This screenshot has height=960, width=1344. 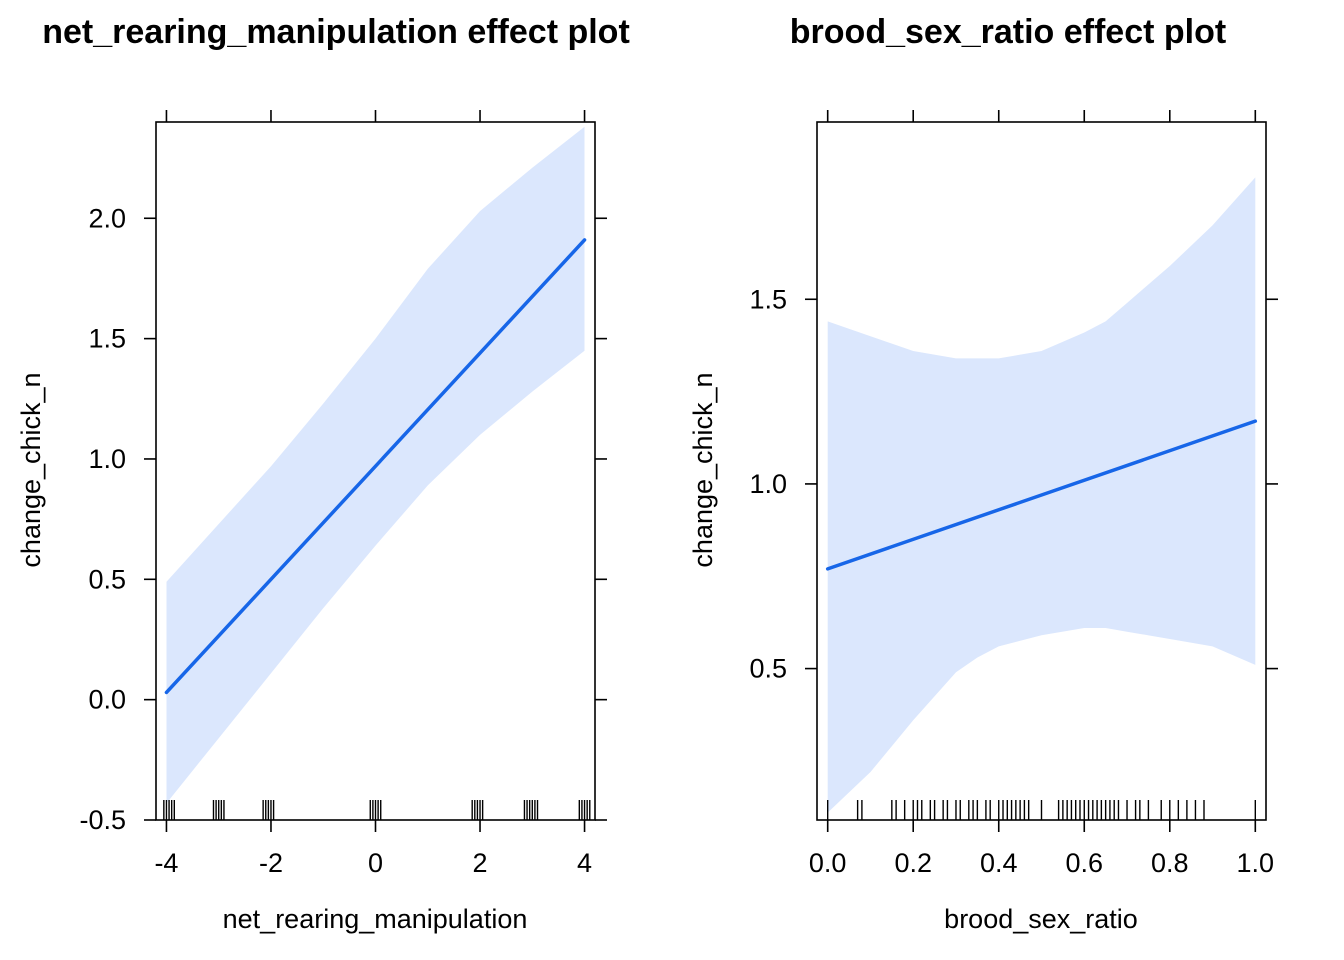 What do you see at coordinates (1041, 919) in the screenshot?
I see `x-axis-label: brood_sex_ratio` at bounding box center [1041, 919].